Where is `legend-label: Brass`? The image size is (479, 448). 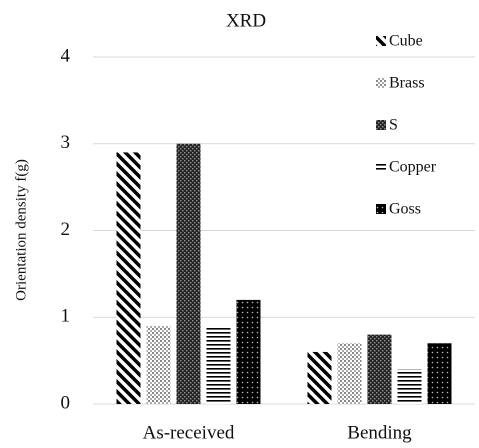
legend-label: Brass is located at coordinates (407, 83).